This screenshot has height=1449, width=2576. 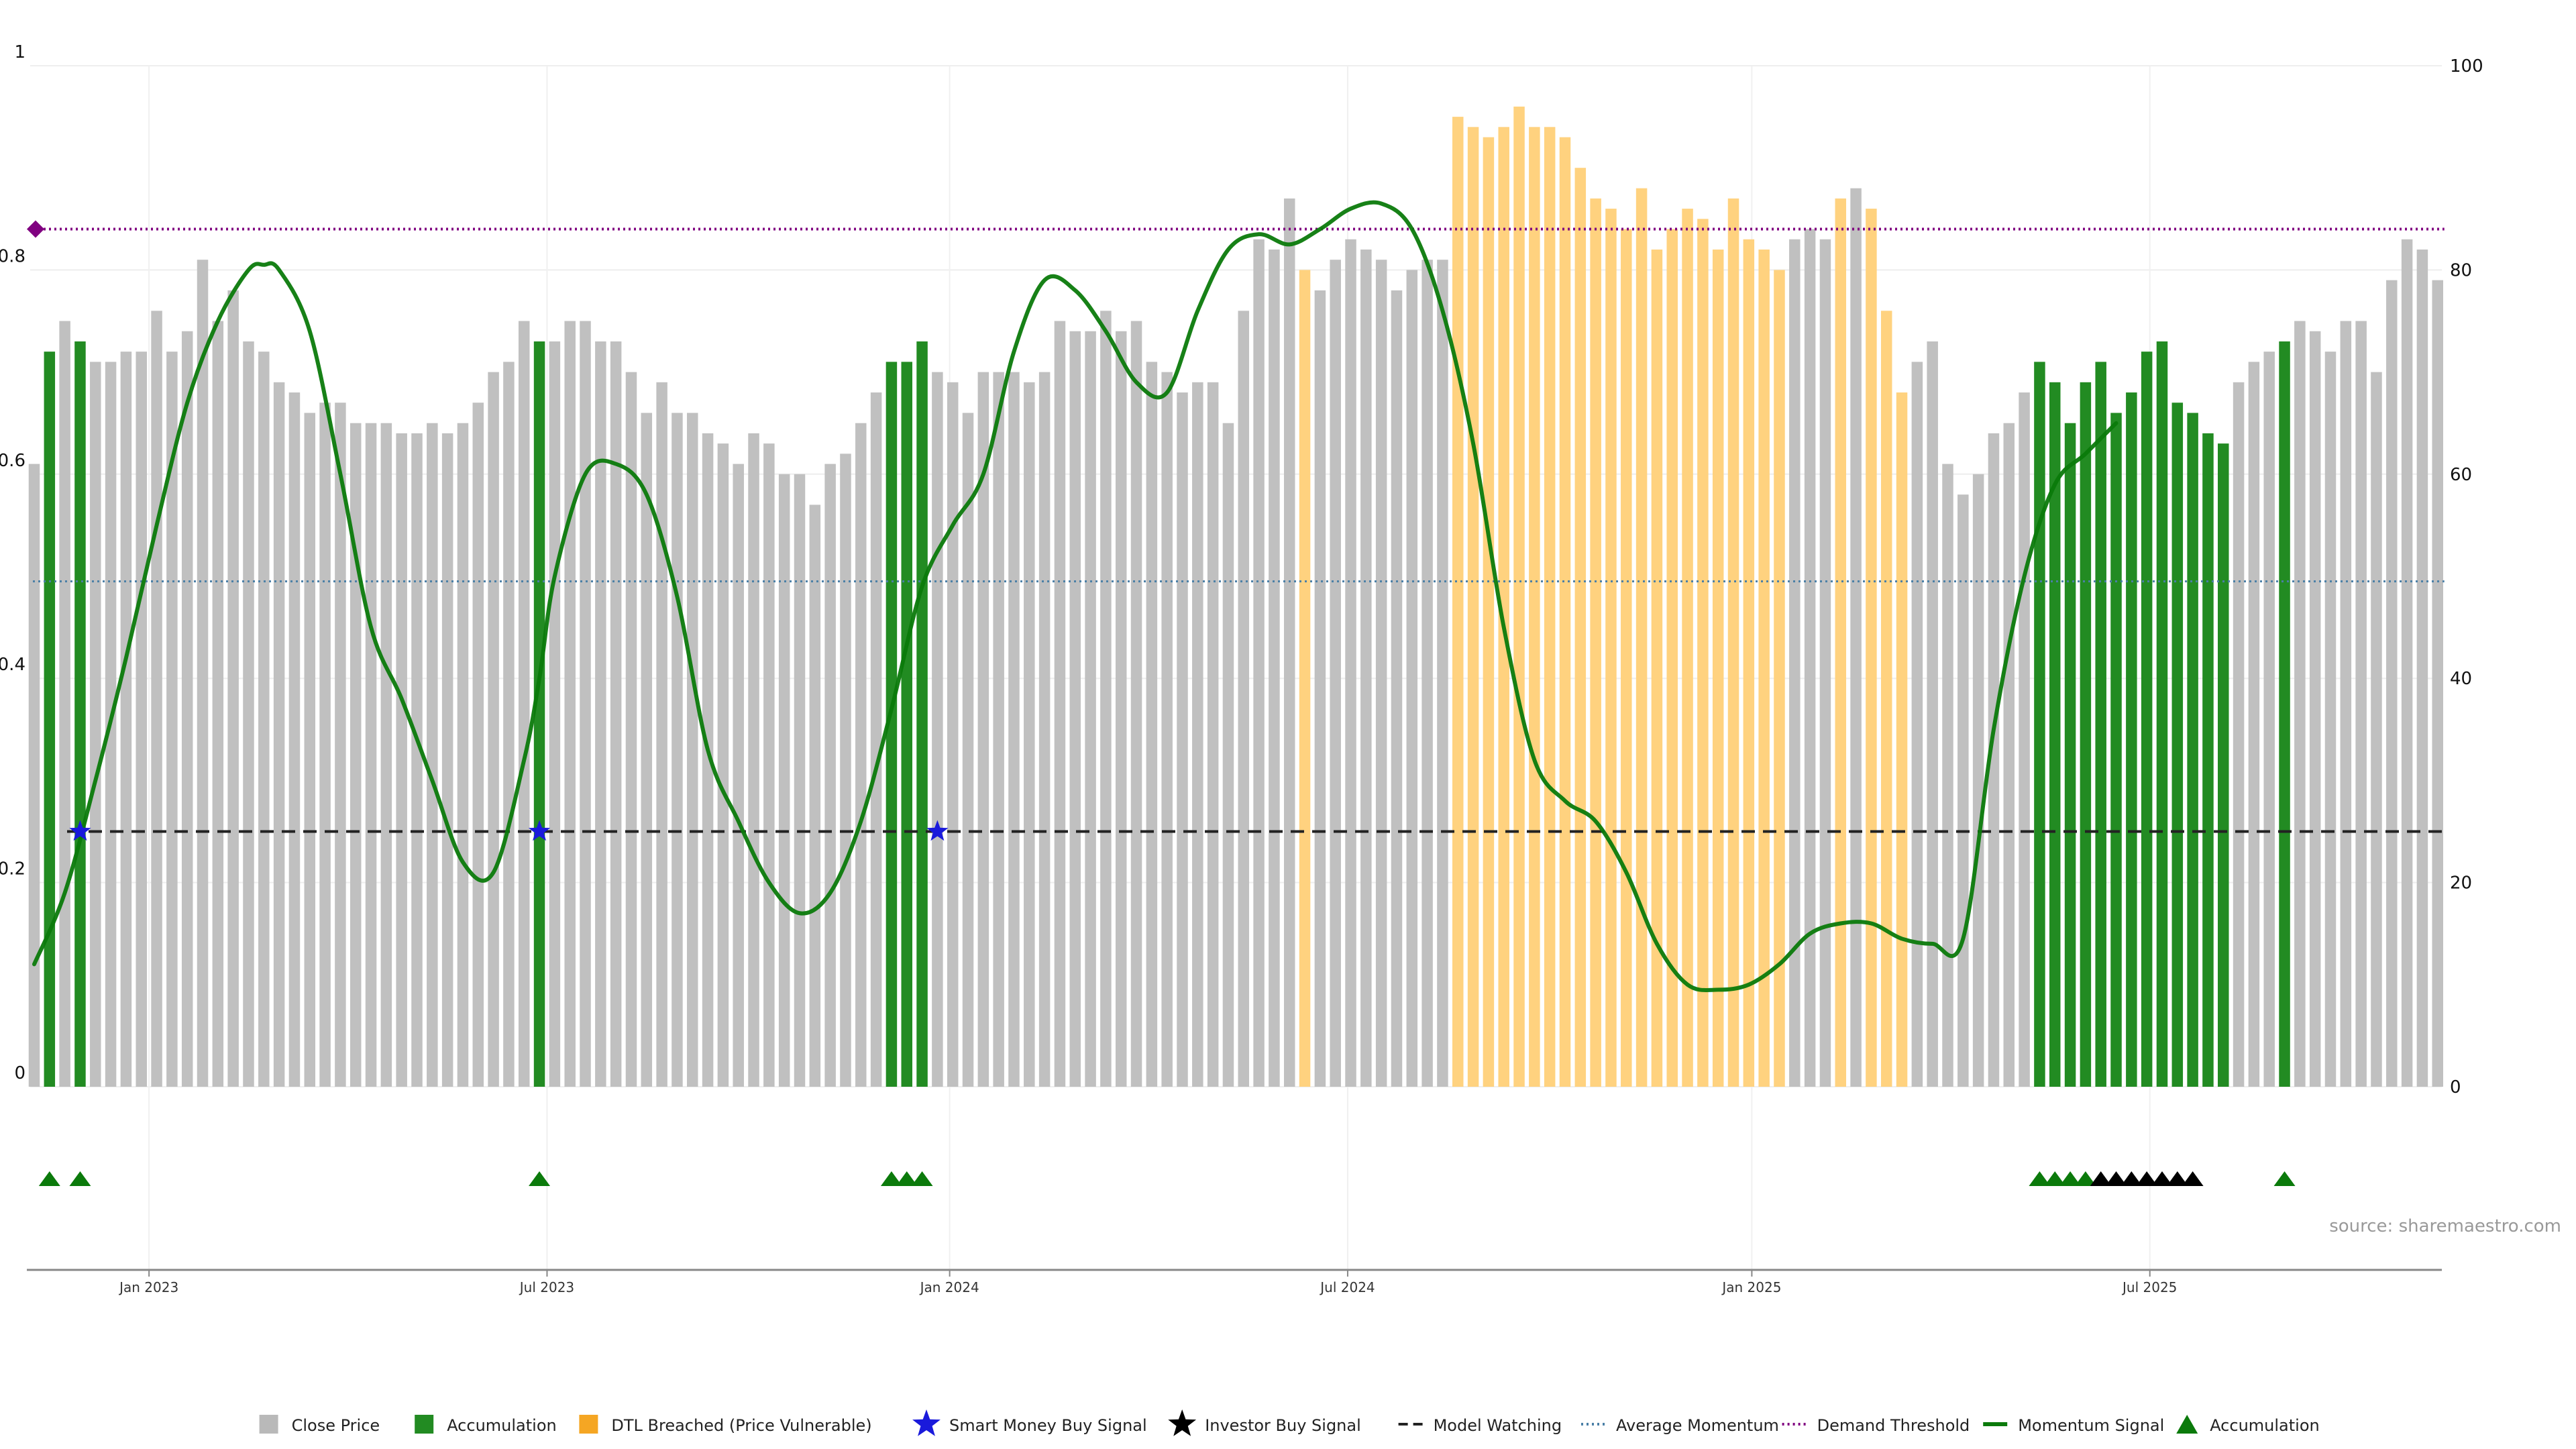 I want to click on legend-label: Average Momentum, so click(x=1697, y=1425).